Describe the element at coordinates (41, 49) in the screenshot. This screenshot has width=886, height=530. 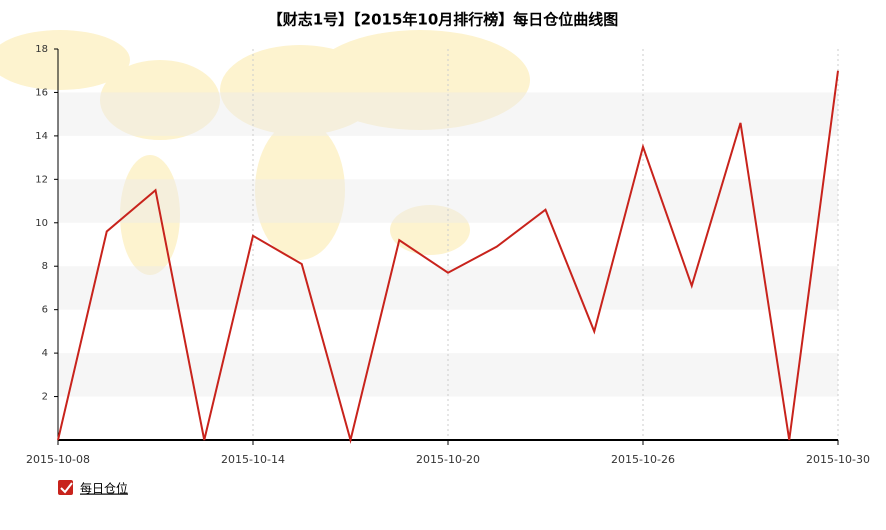
I see `y-tick-label: 18` at that location.